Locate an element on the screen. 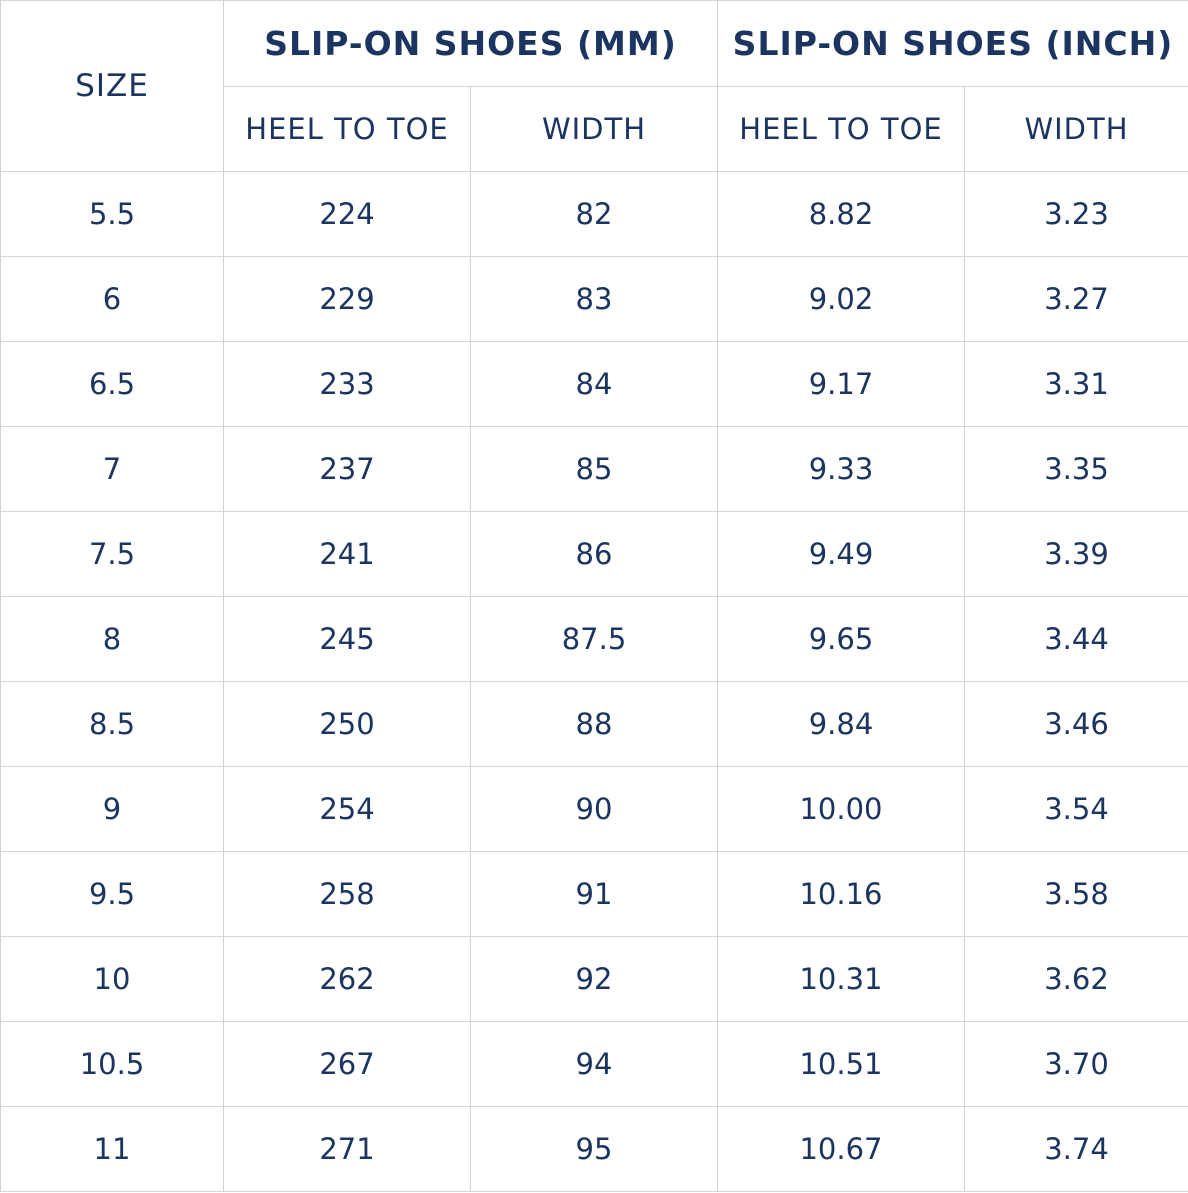  table-cell: 87.5 is located at coordinates (594, 639).